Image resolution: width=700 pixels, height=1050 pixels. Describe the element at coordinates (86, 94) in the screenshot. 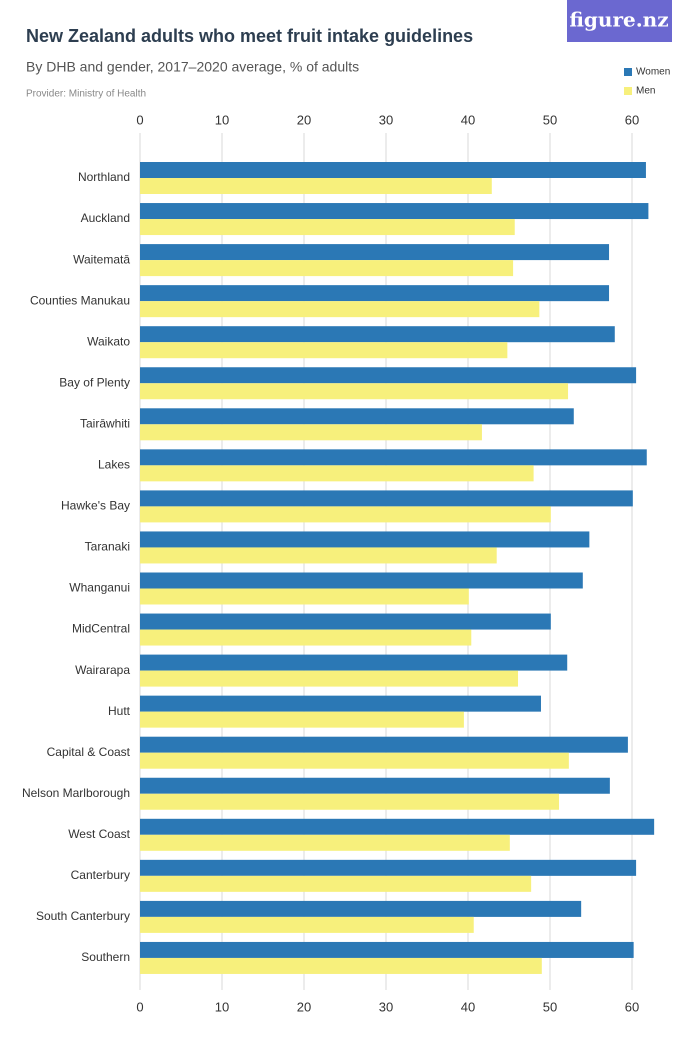

I see `provider: Provider: Ministry of Health` at that location.